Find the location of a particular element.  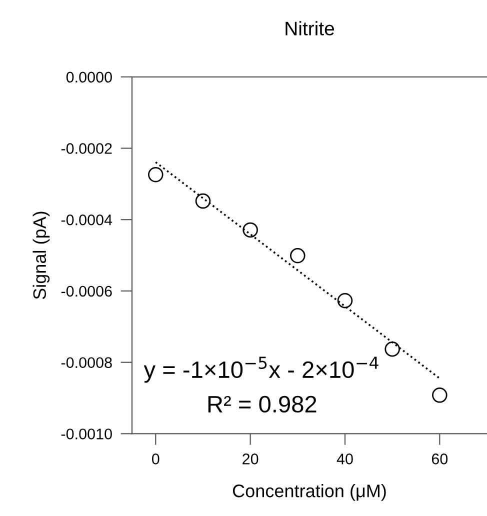

x-tick-label: 0 is located at coordinates (156, 459).